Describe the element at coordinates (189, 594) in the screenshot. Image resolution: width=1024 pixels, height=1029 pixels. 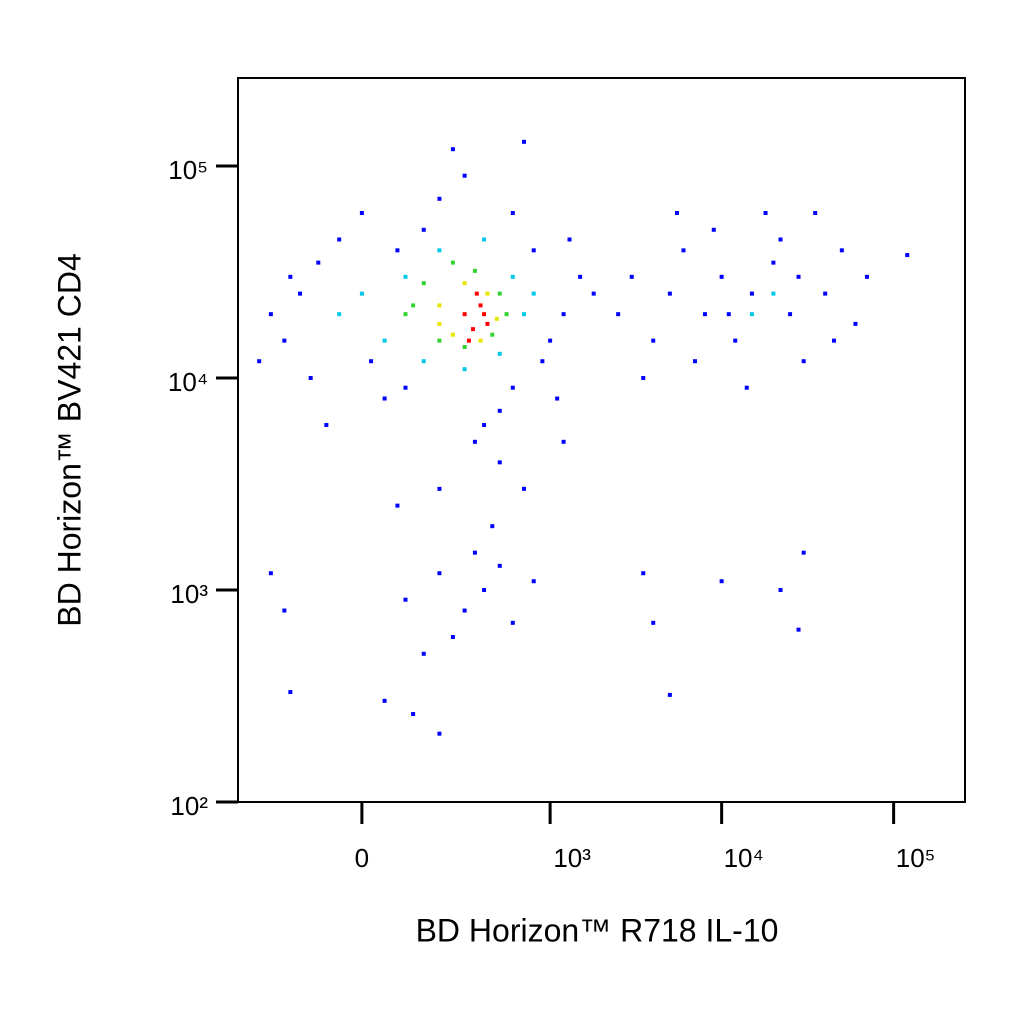
I see `y-tick-label: 10³` at that location.